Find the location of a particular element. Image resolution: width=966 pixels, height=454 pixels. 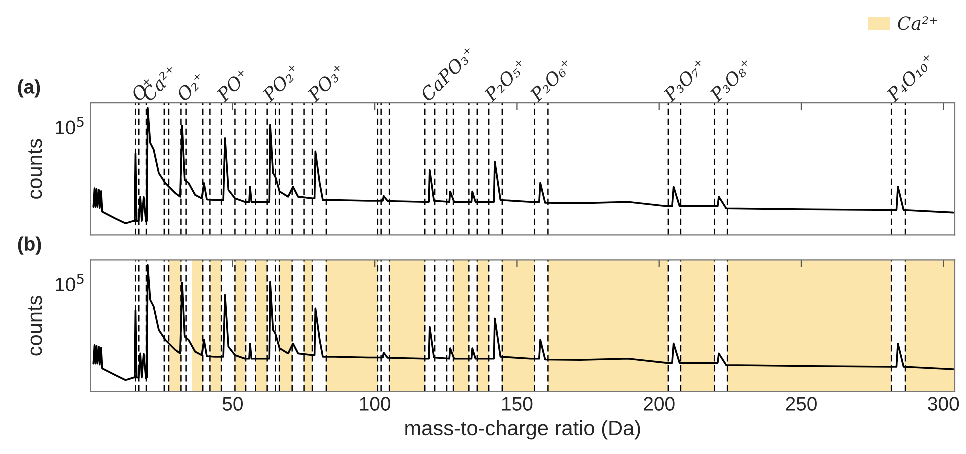

x-tick-label: 300 is located at coordinates (944, 404).